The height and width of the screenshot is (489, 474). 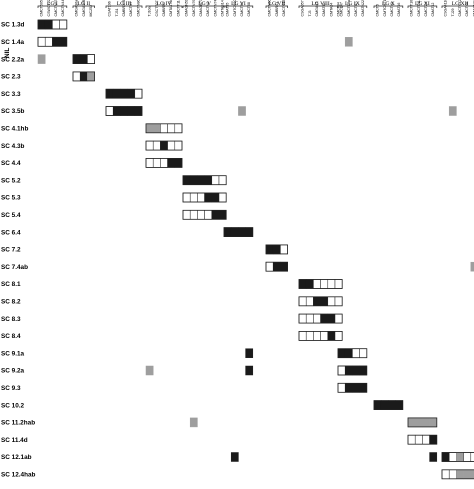 I want to click on nil-row-label: SC 5.2, so click(x=11, y=180).